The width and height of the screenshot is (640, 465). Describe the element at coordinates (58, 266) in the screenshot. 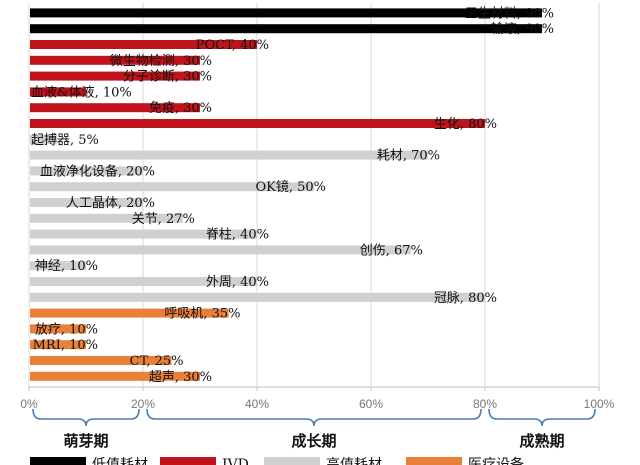

I see `bar-神经-10` at that location.